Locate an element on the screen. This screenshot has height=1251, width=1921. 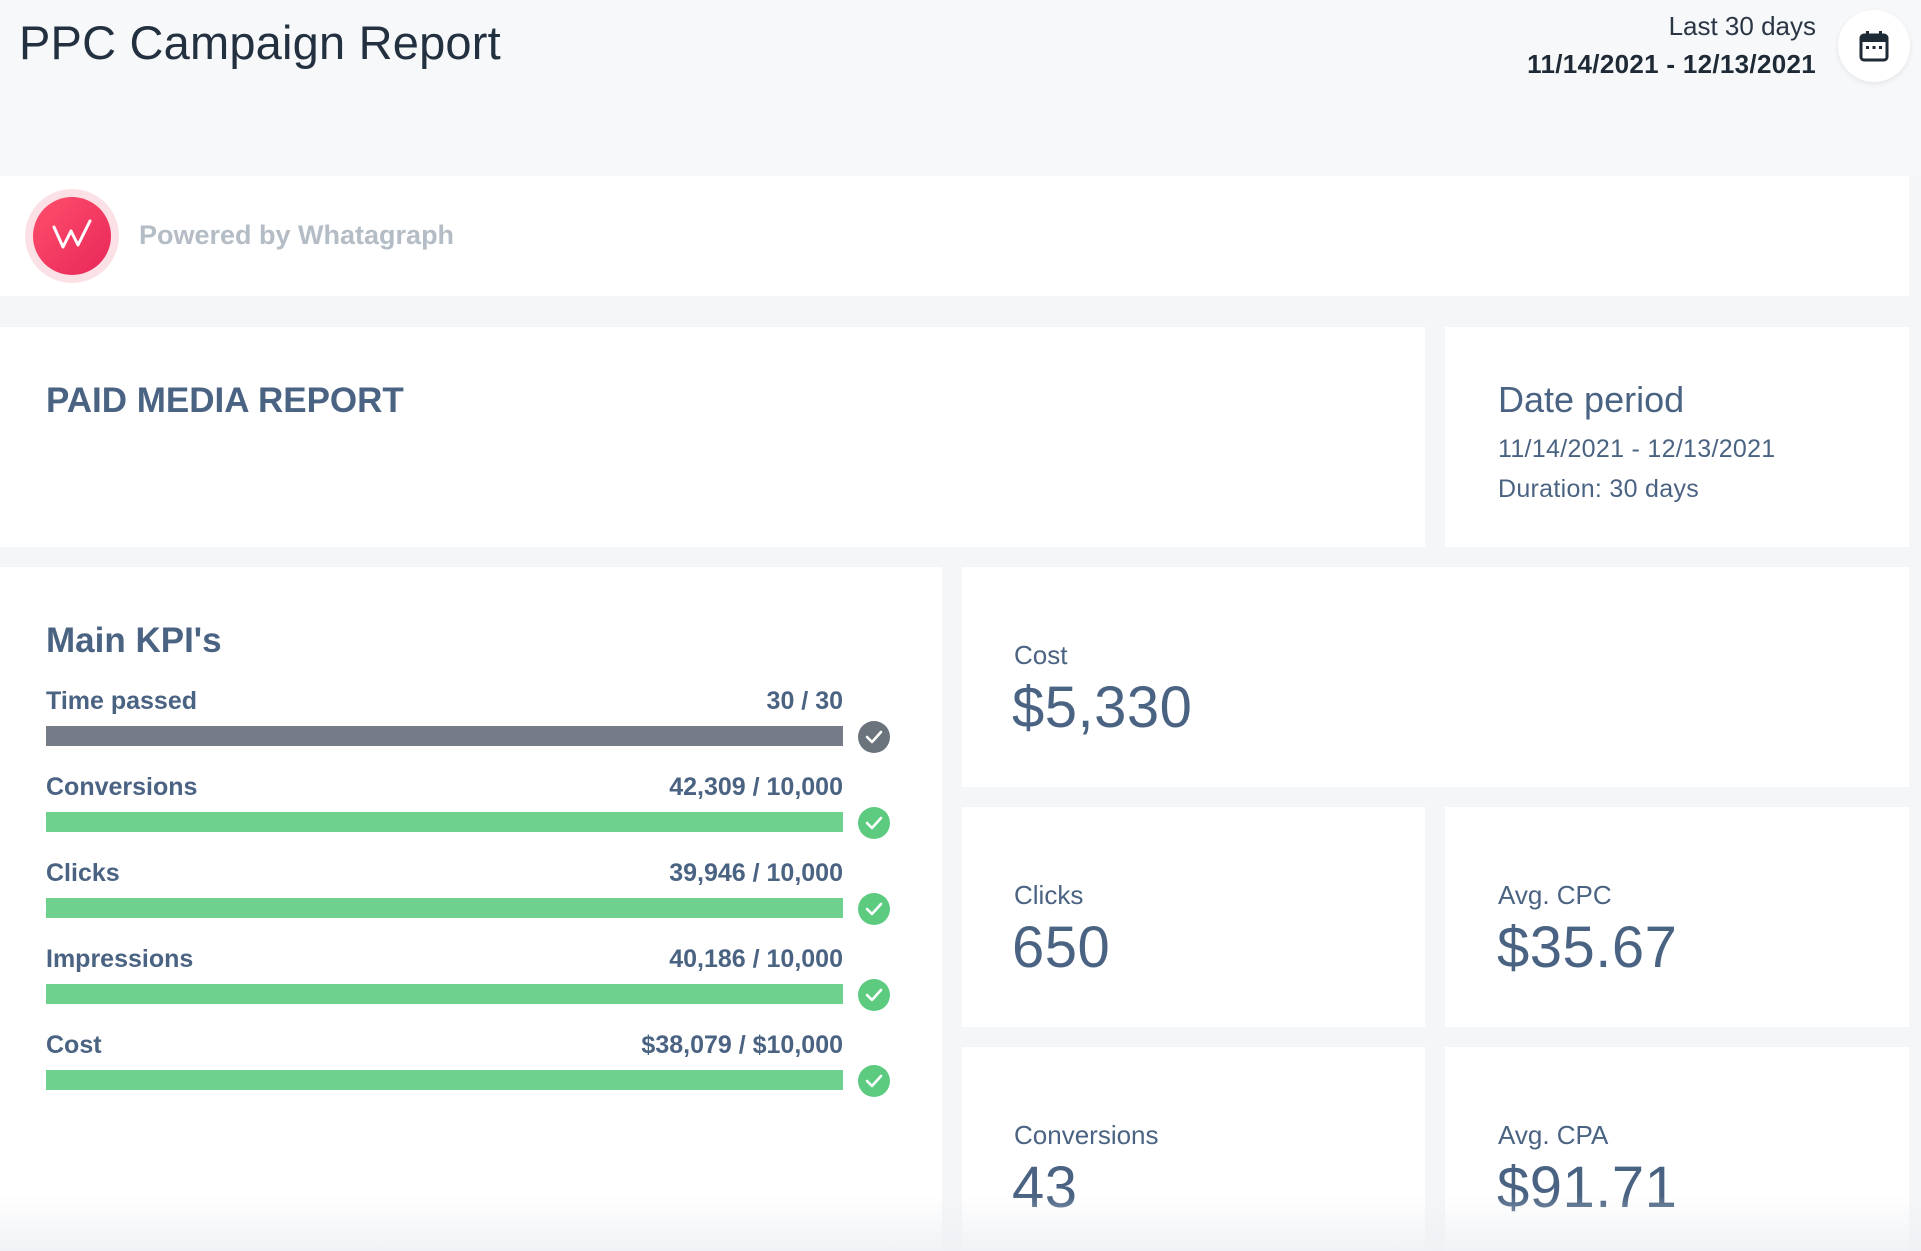
metric-value: $5,330 is located at coordinates (1102, 707).